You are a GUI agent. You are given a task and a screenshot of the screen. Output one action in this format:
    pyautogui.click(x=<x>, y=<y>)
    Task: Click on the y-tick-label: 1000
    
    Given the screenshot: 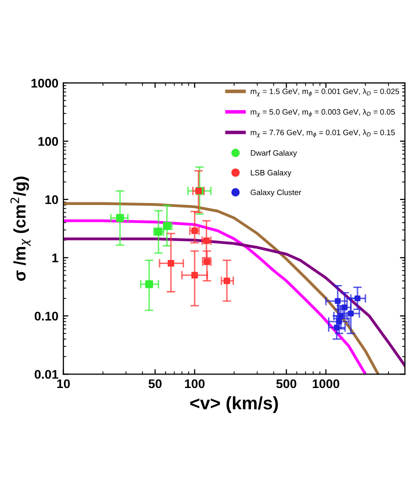 What is the action you would take?
    pyautogui.click(x=45, y=83)
    